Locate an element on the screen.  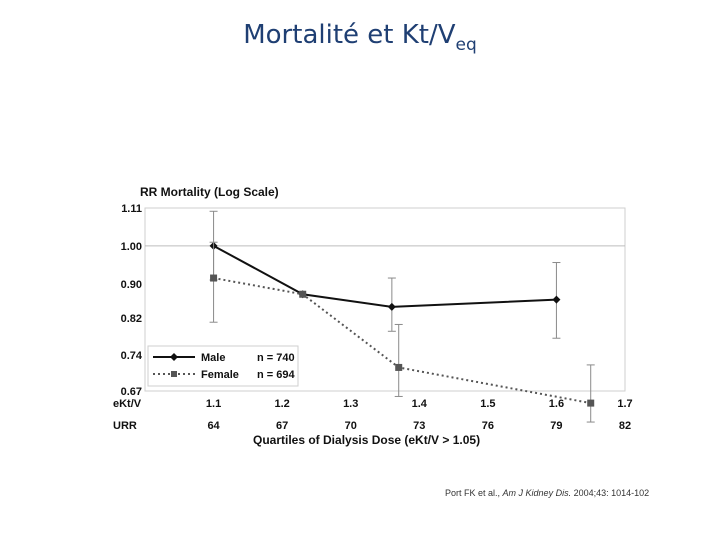
citation-details: 2004;43: 1014-102 is located at coordinates (611, 493).